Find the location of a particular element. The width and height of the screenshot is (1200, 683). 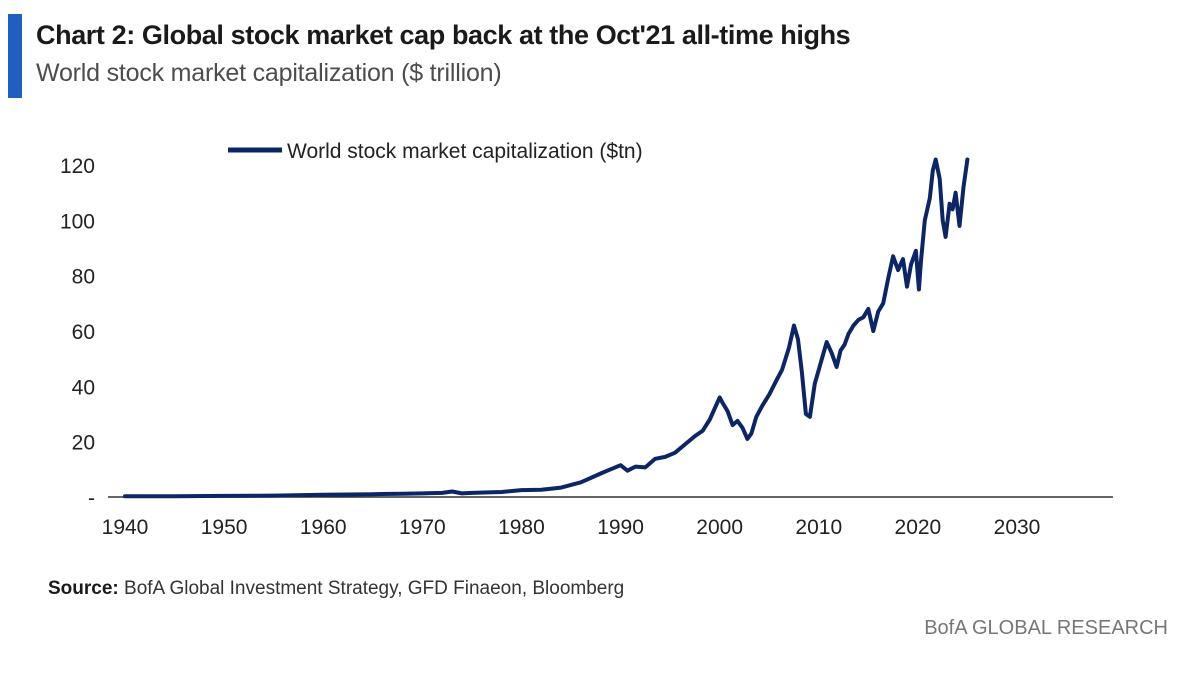

x-tick-label: 2000 is located at coordinates (719, 527).